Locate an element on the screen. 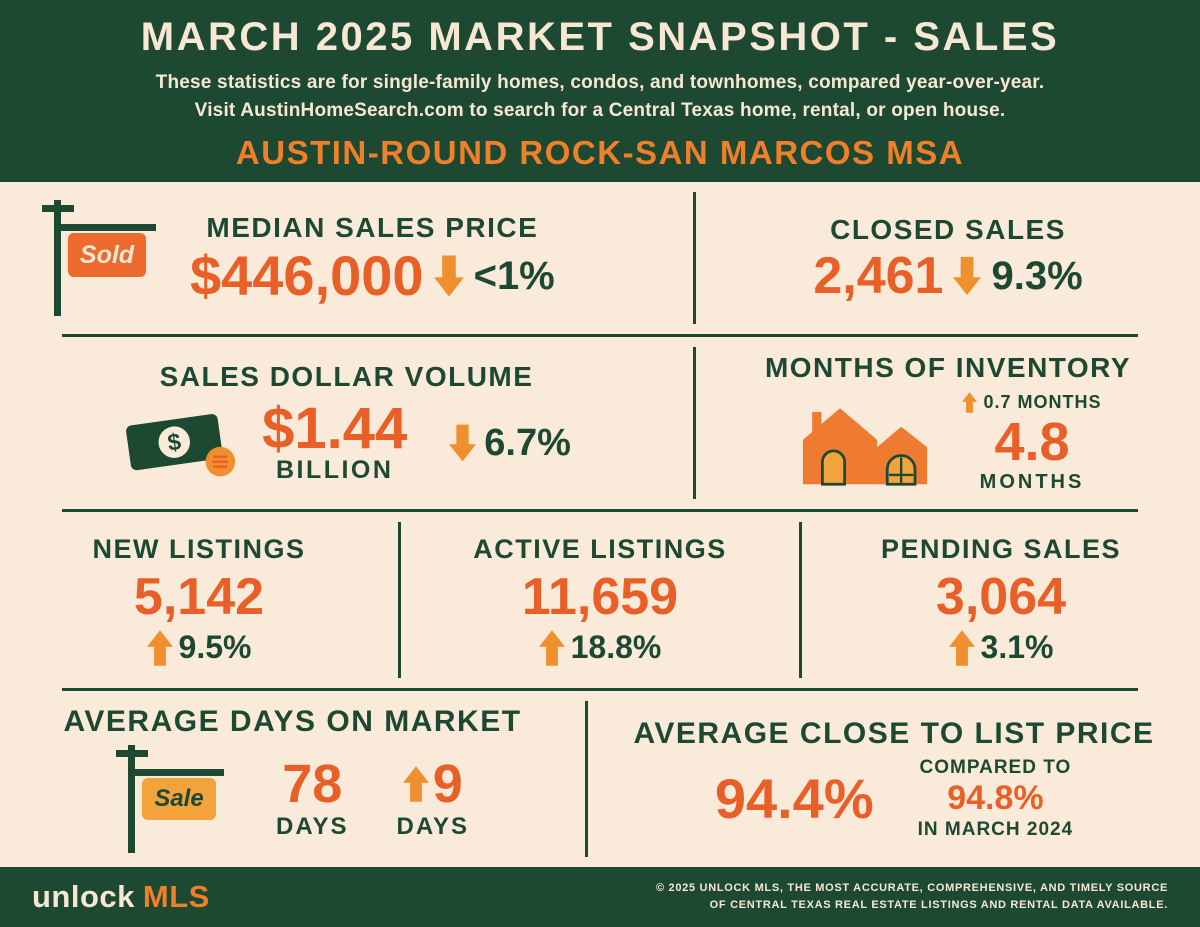 The image size is (1200, 927). new-listings-label: NEW LISTINGS is located at coordinates (199, 549).